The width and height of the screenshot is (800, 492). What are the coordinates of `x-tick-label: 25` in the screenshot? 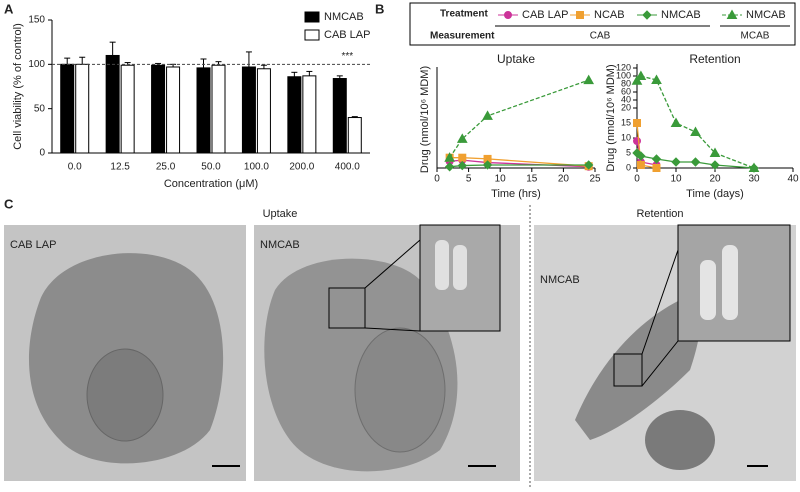 It's located at (595, 179).